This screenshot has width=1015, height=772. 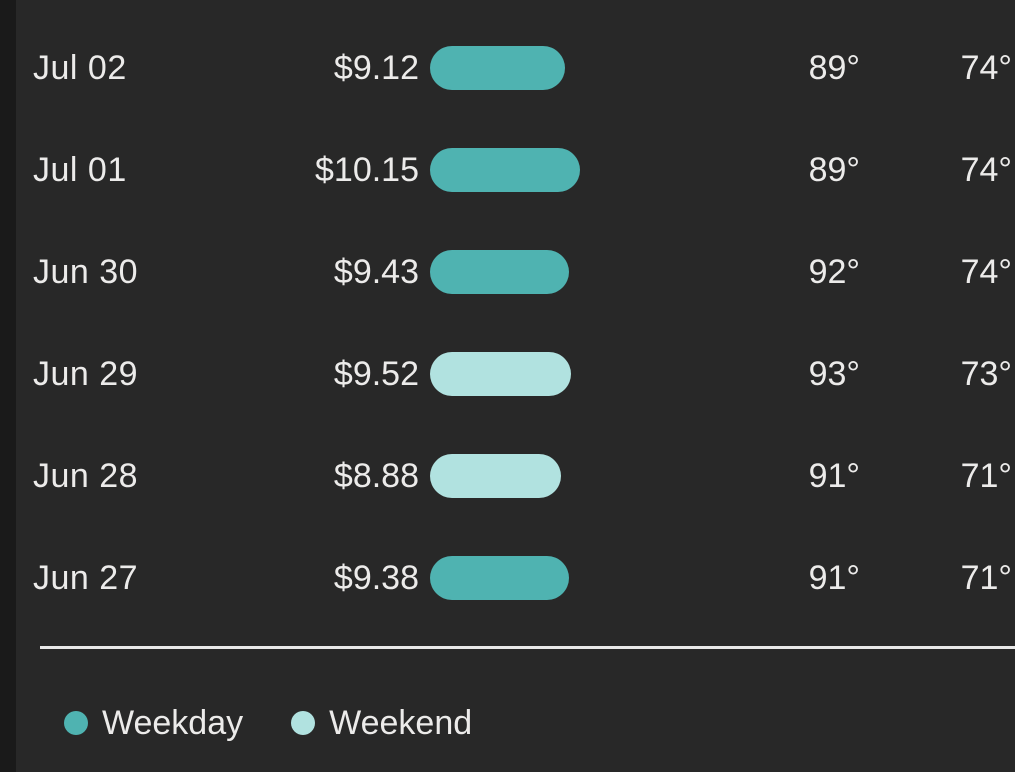 I want to click on table-row: Jul 02 $9.12 89° 74°, so click(x=515, y=68).